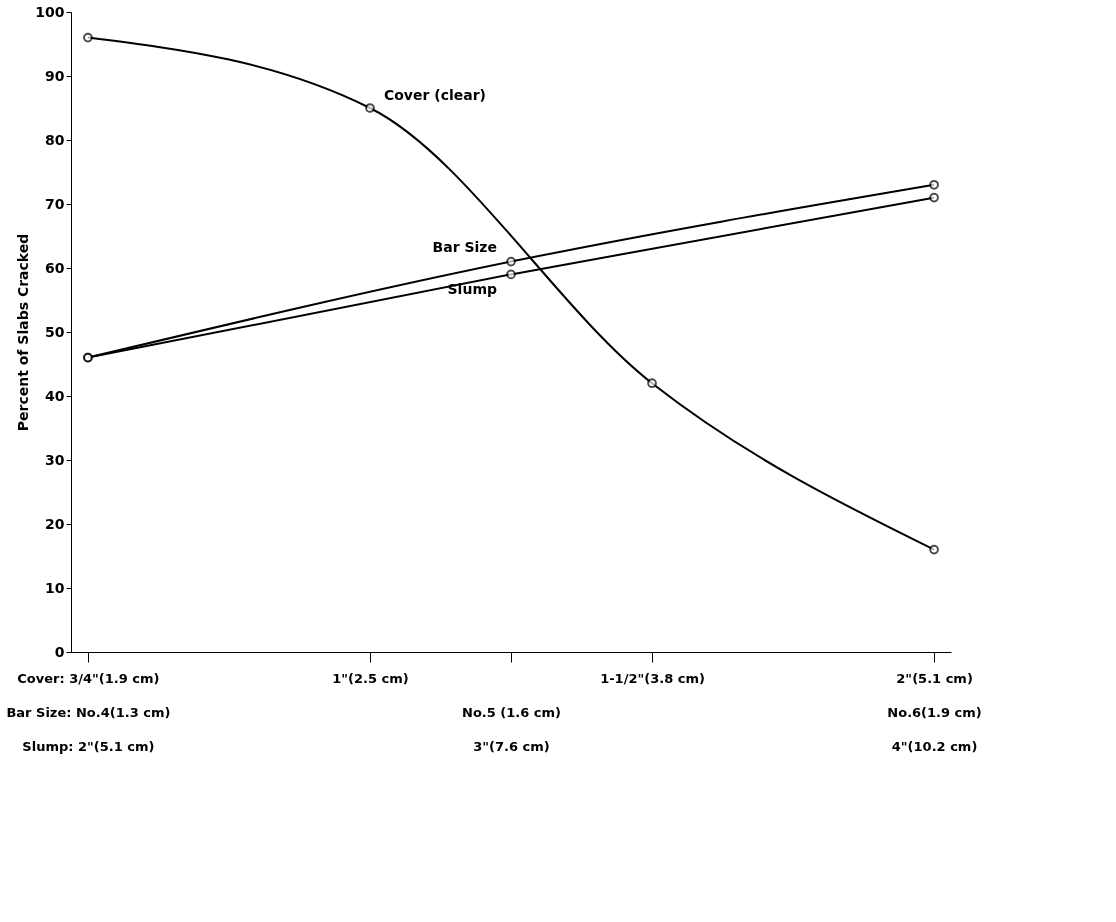 The height and width of the screenshot is (922, 1116). I want to click on series-label: Cover (clear), so click(435, 95).